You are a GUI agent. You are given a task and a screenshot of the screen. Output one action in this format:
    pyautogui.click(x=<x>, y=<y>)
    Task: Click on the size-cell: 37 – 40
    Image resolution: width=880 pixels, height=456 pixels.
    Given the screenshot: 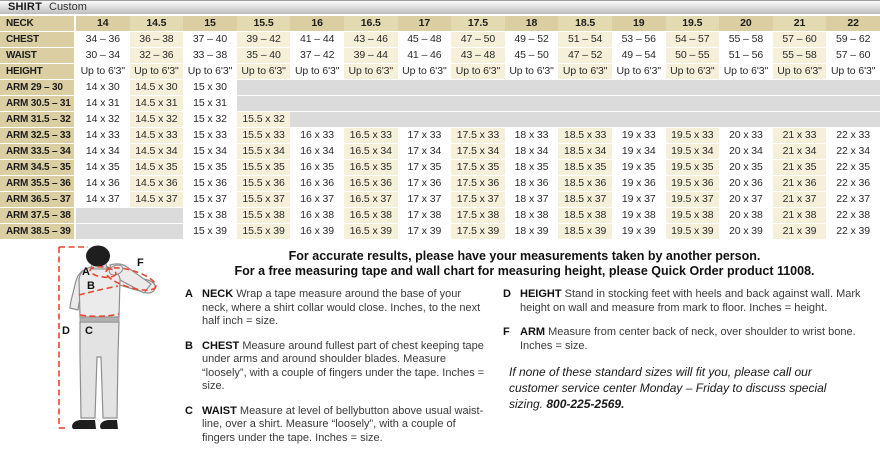 What is the action you would take?
    pyautogui.click(x=210, y=40)
    